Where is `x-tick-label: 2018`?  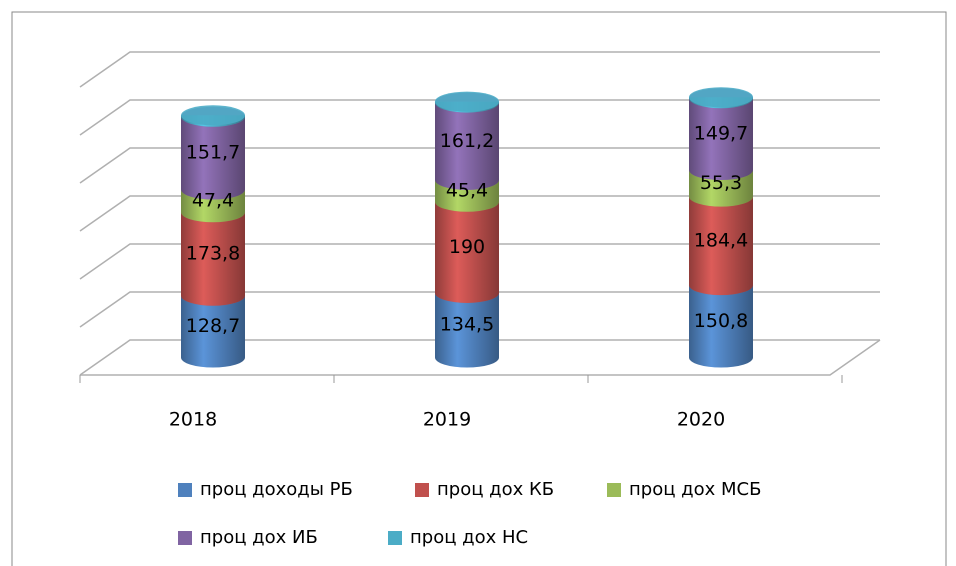
x-tick-label: 2018 is located at coordinates (193, 420).